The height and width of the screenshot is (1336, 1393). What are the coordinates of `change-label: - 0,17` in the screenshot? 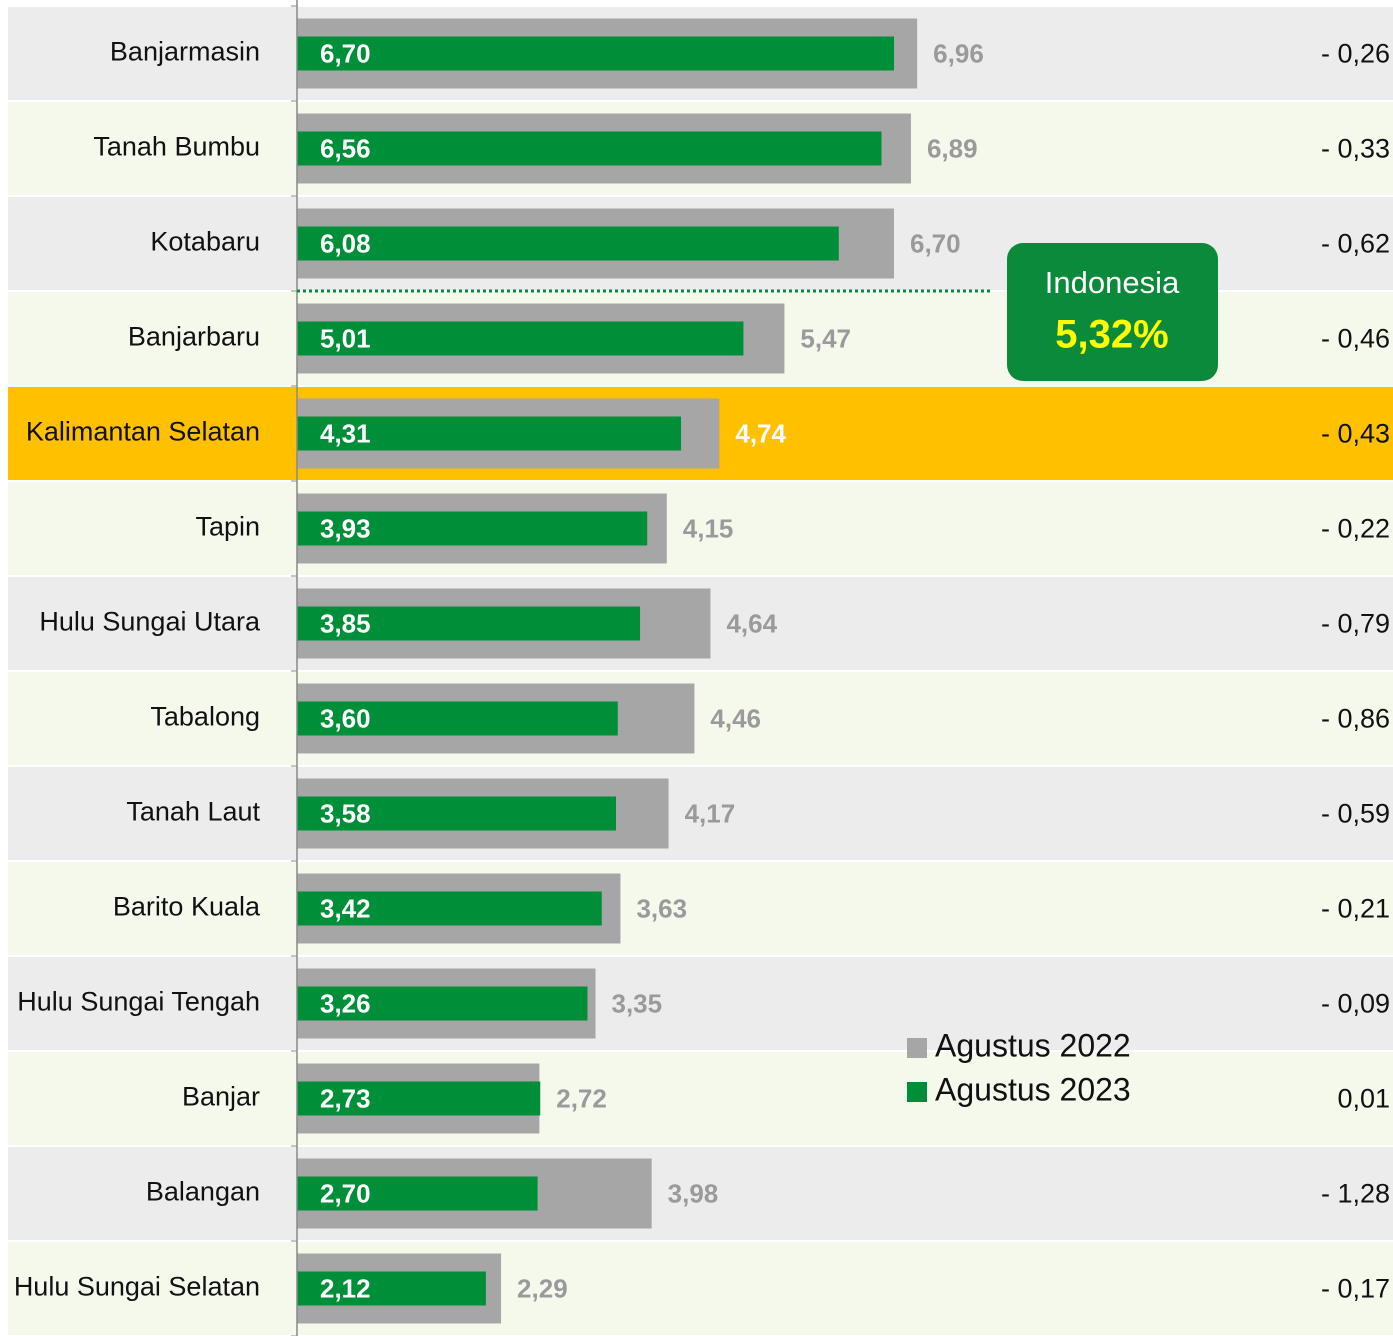 It's located at (1355, 1289).